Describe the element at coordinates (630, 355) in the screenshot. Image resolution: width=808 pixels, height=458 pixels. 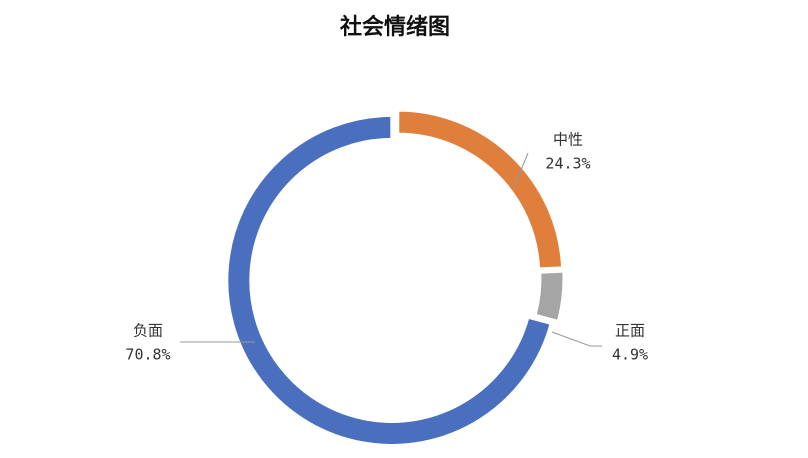
I see `slice-value-label: 4.9%` at that location.